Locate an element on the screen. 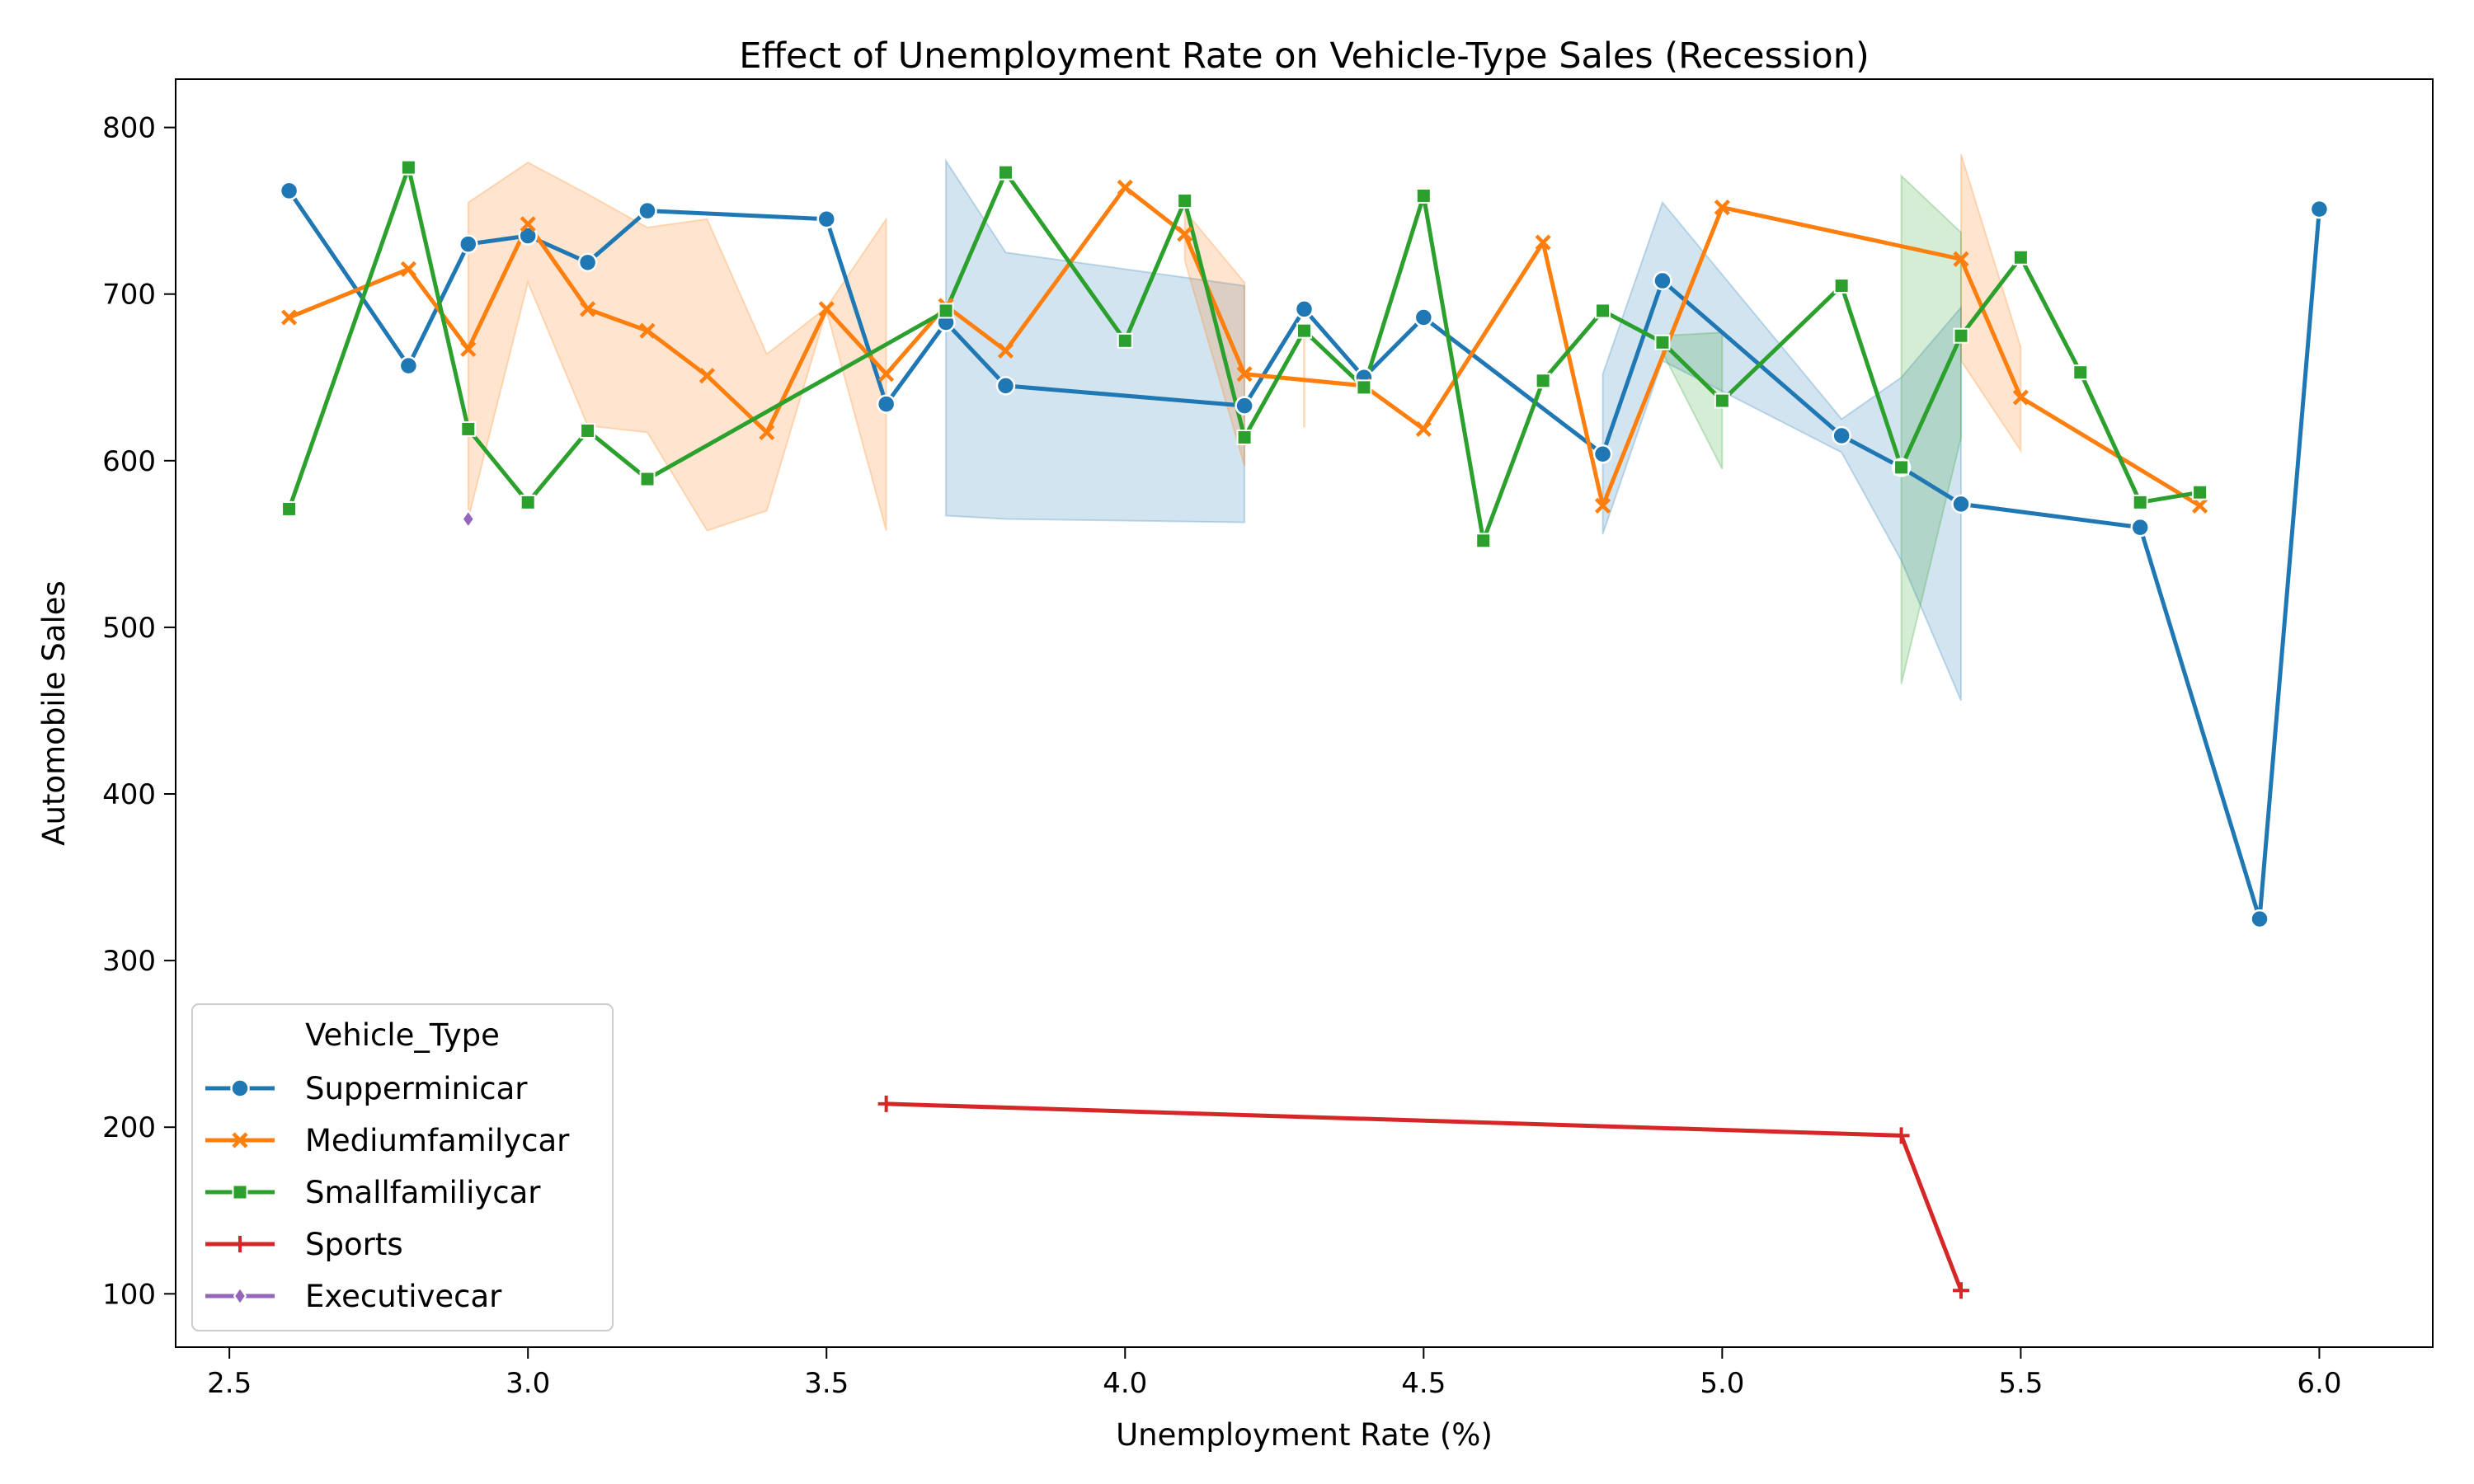 This screenshot has width=2474, height=1484. legend-item-executivecar: Executivecar is located at coordinates (353, 1296).